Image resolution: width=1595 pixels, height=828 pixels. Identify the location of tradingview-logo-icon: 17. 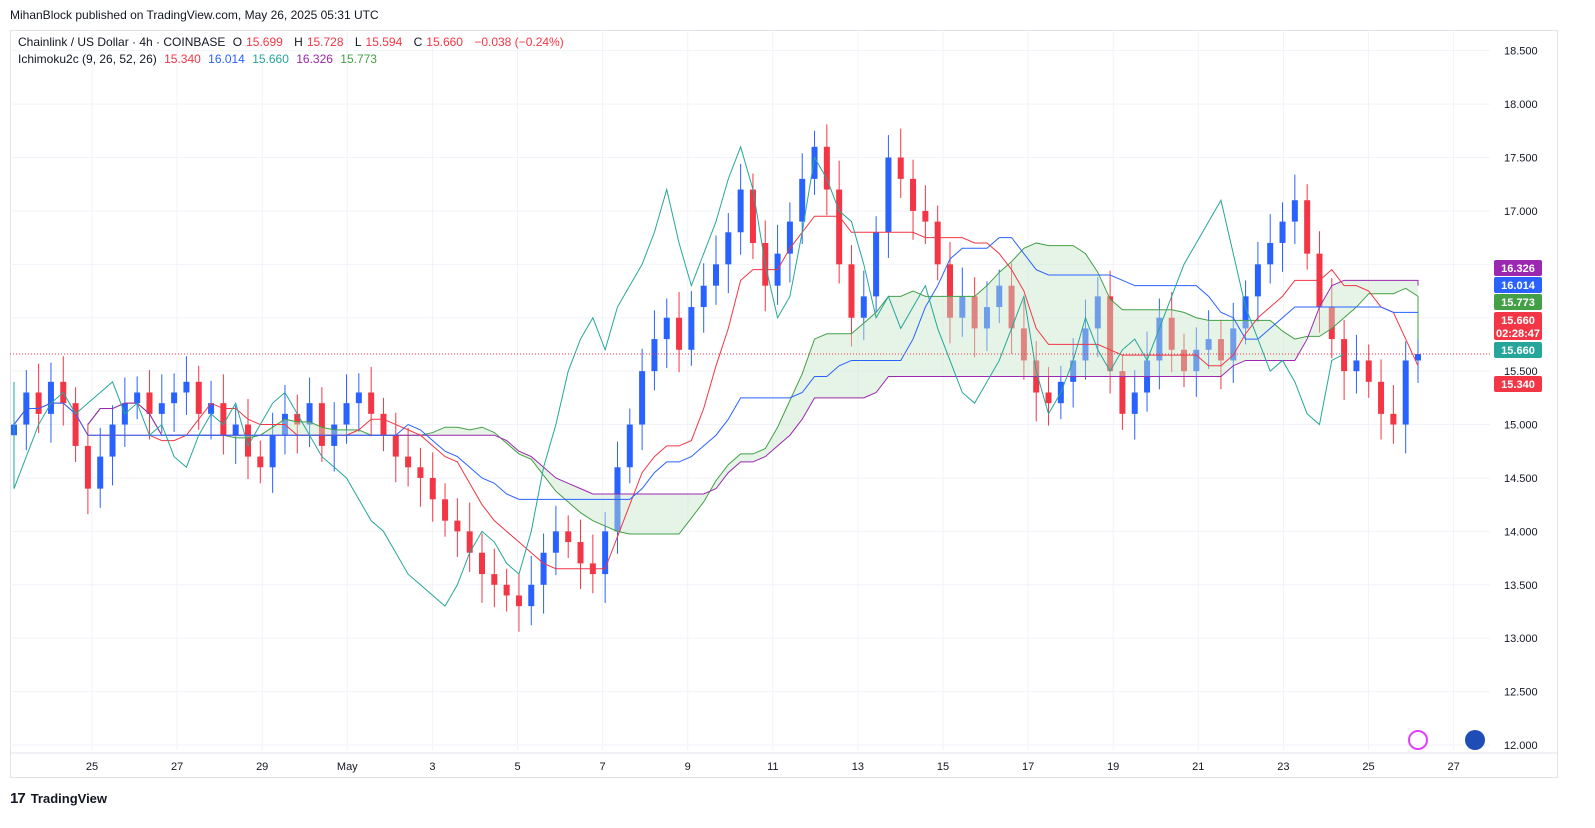
(18, 798).